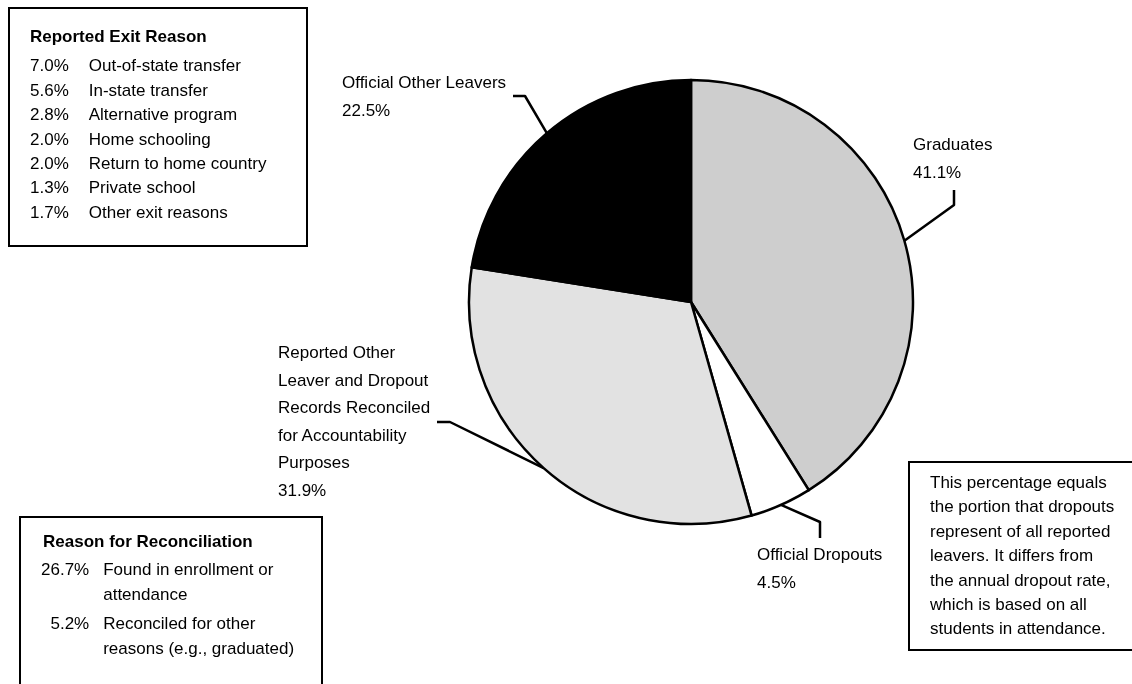 The height and width of the screenshot is (684, 1132). What do you see at coordinates (356, 408) in the screenshot?
I see `slice-label: Reported Other Leaver and Dropout Records Reconciled for Accountability Purposes` at bounding box center [356, 408].